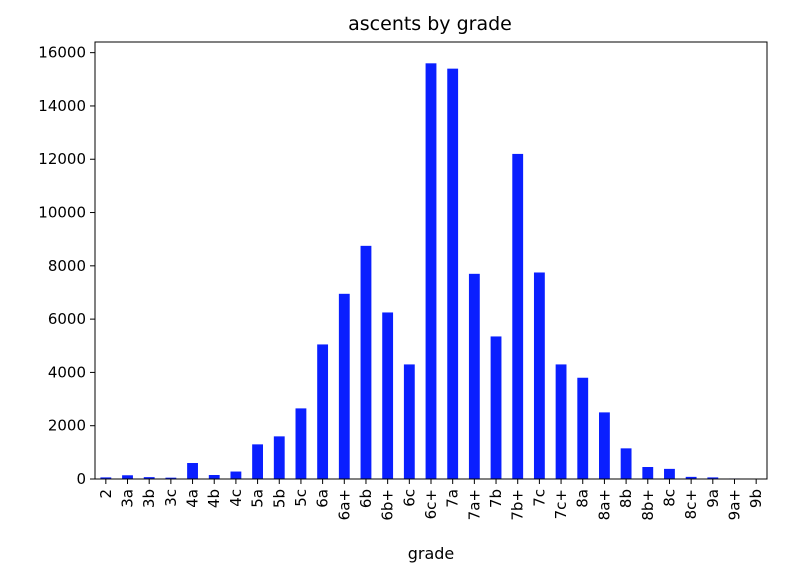  Describe the element at coordinates (691, 504) in the screenshot. I see `x-tick-label: 8c+` at that location.